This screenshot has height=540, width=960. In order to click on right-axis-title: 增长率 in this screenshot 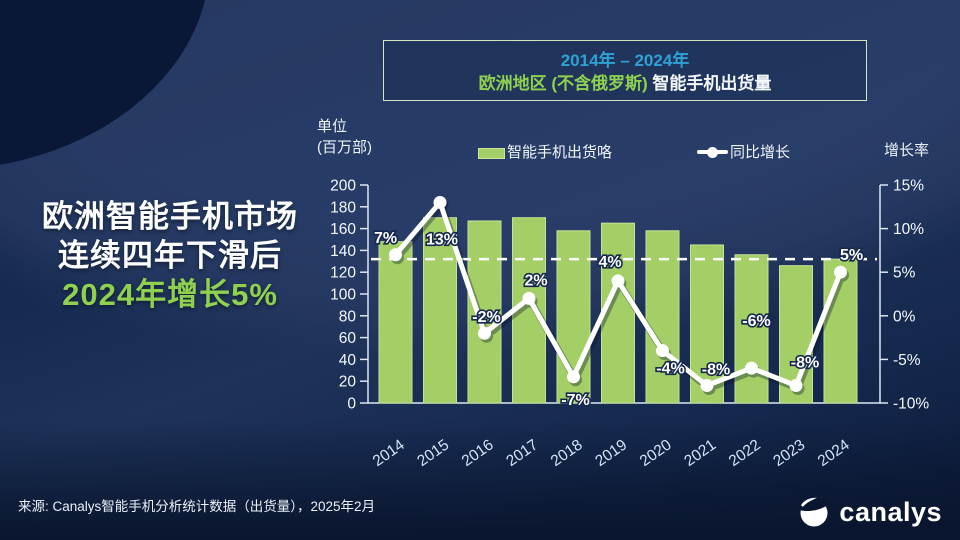, I will do `click(907, 150)`.